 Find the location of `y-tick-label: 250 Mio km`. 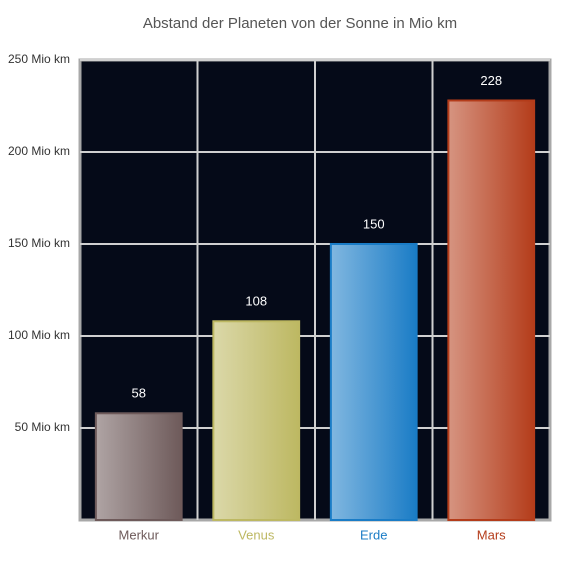

y-tick-label: 250 Mio km is located at coordinates (39, 59).